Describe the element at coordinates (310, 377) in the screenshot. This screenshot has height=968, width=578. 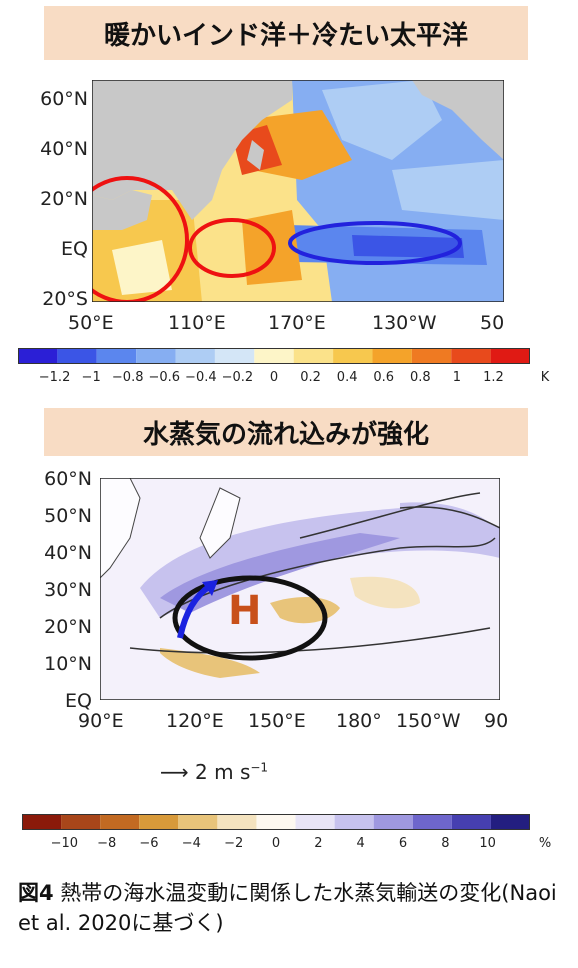
I see `sst-colorbar-tick-label: 0.2` at that location.